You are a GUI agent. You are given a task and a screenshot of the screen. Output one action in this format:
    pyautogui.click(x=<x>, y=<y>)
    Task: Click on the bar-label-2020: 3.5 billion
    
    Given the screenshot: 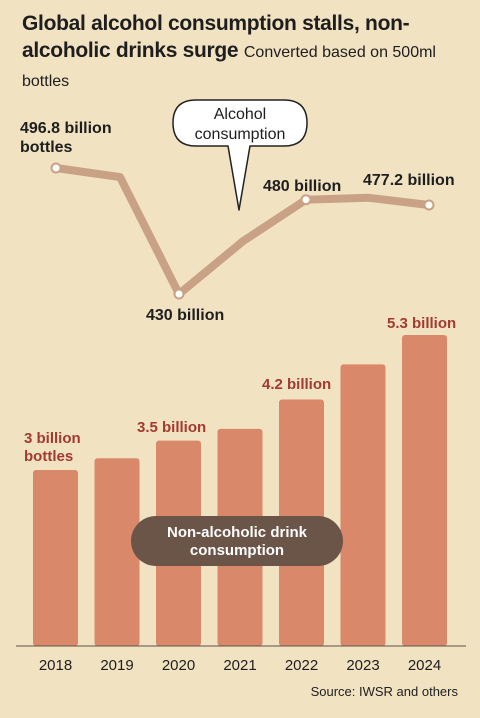 What is the action you would take?
    pyautogui.click(x=171, y=427)
    